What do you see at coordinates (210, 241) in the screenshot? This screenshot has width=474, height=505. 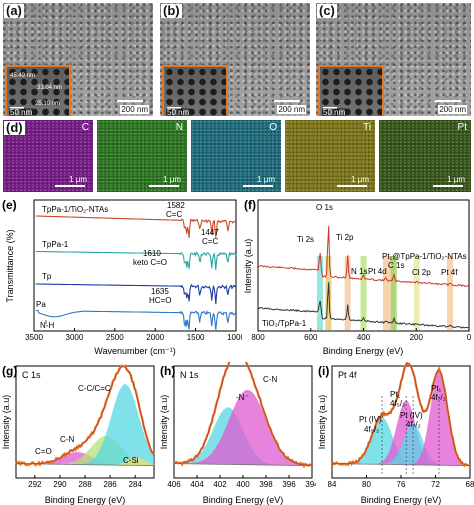 I see `annot-e-cc2: C=C` at bounding box center [210, 241].